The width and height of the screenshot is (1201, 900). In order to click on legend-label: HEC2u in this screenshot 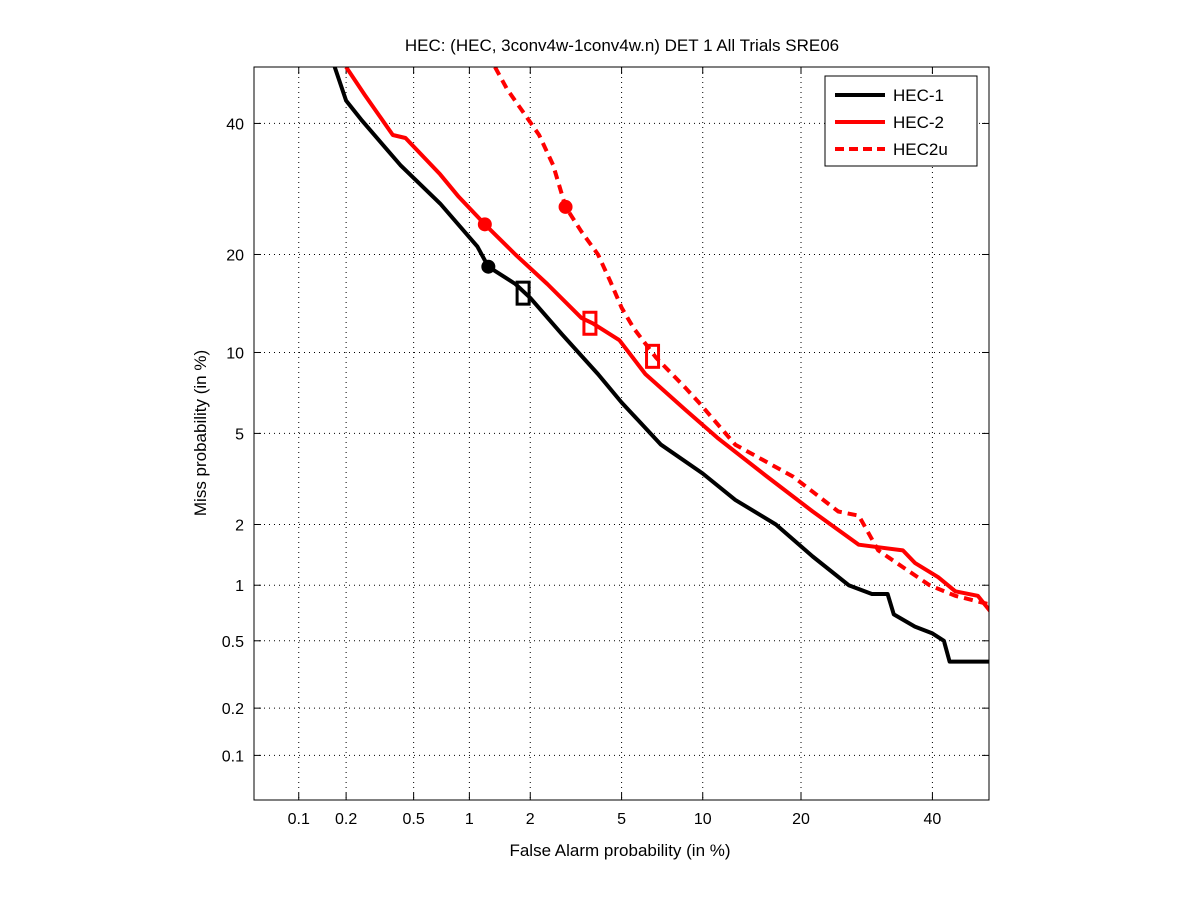, I will do `click(920, 149)`.